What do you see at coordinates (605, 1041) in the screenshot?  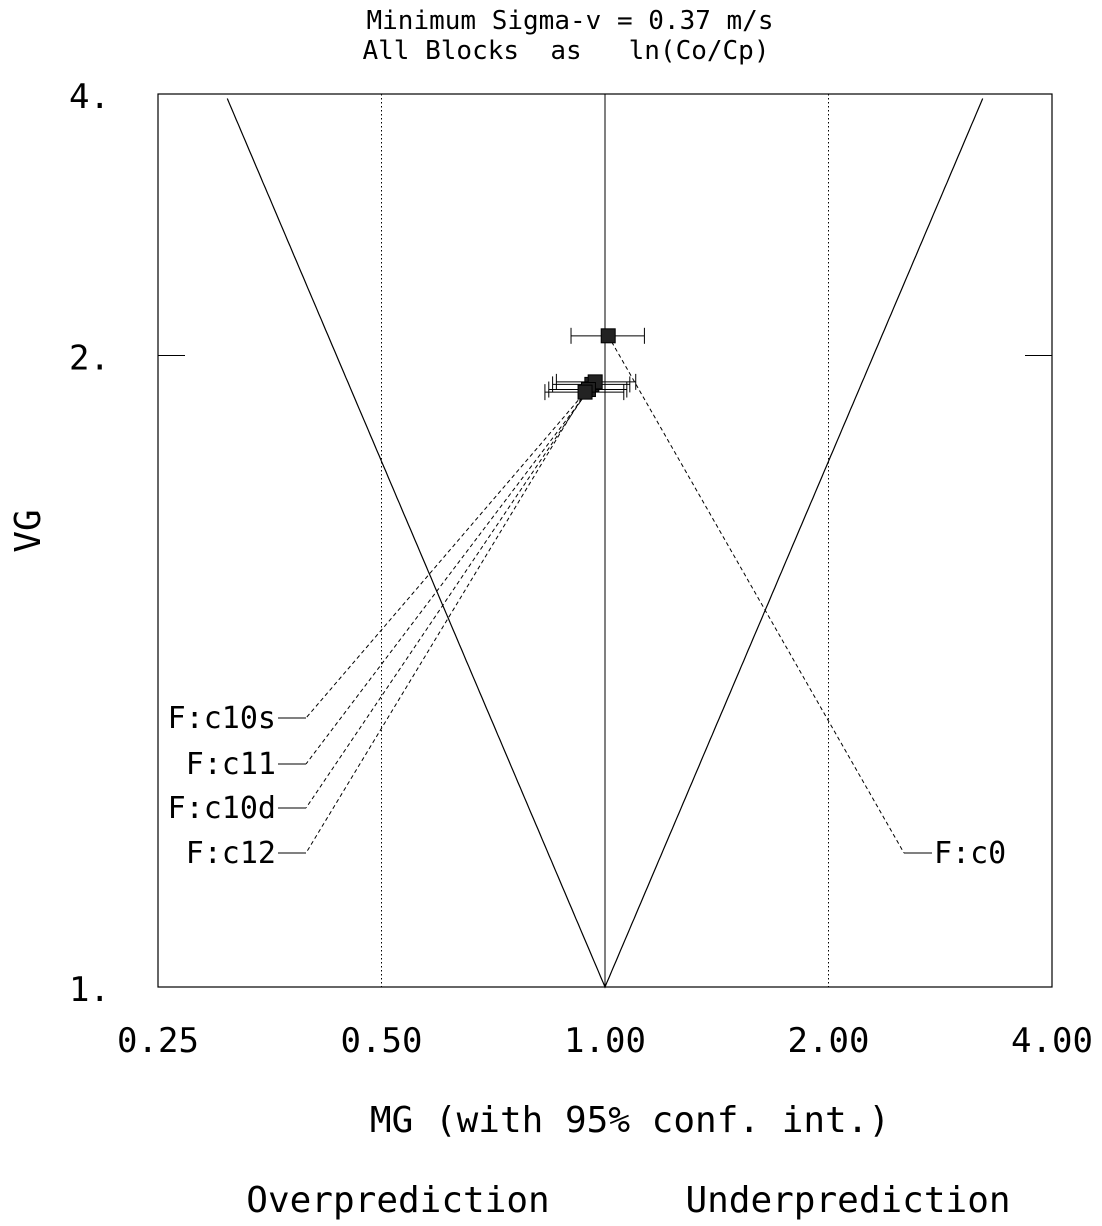 I see `x-tick-label: 1.00` at bounding box center [605, 1041].